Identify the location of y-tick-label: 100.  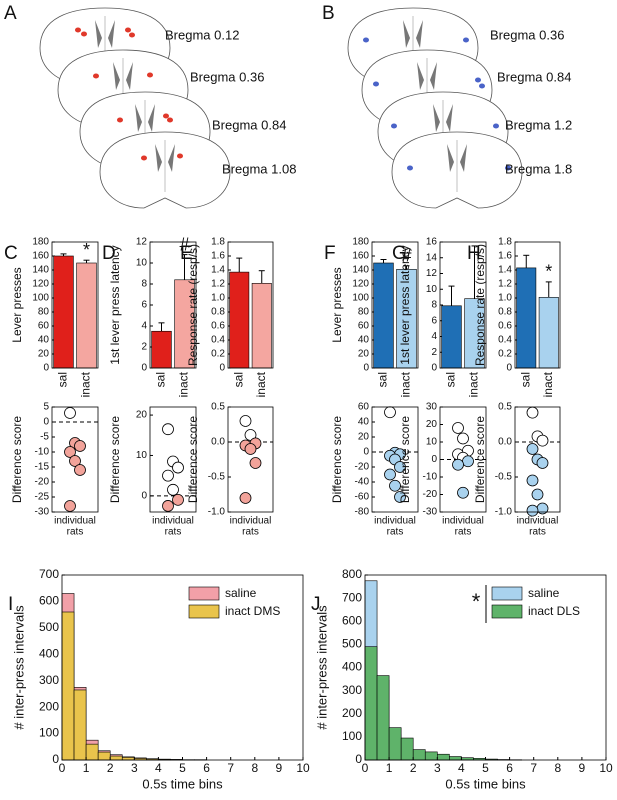
(360, 298).